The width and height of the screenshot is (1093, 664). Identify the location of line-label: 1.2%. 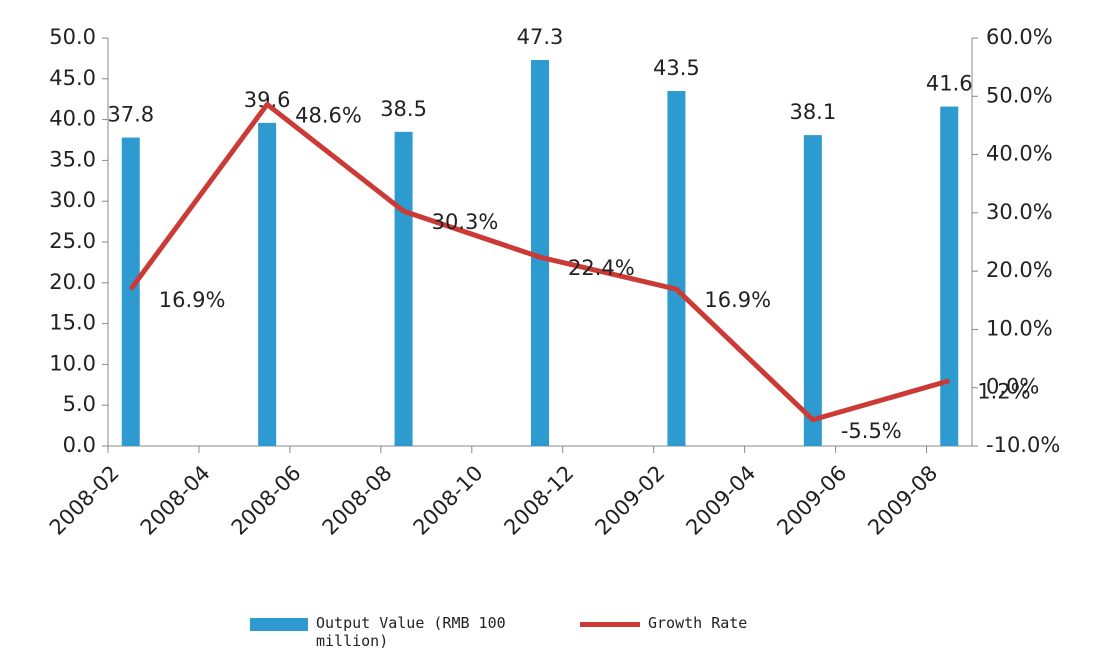
(1003, 392).